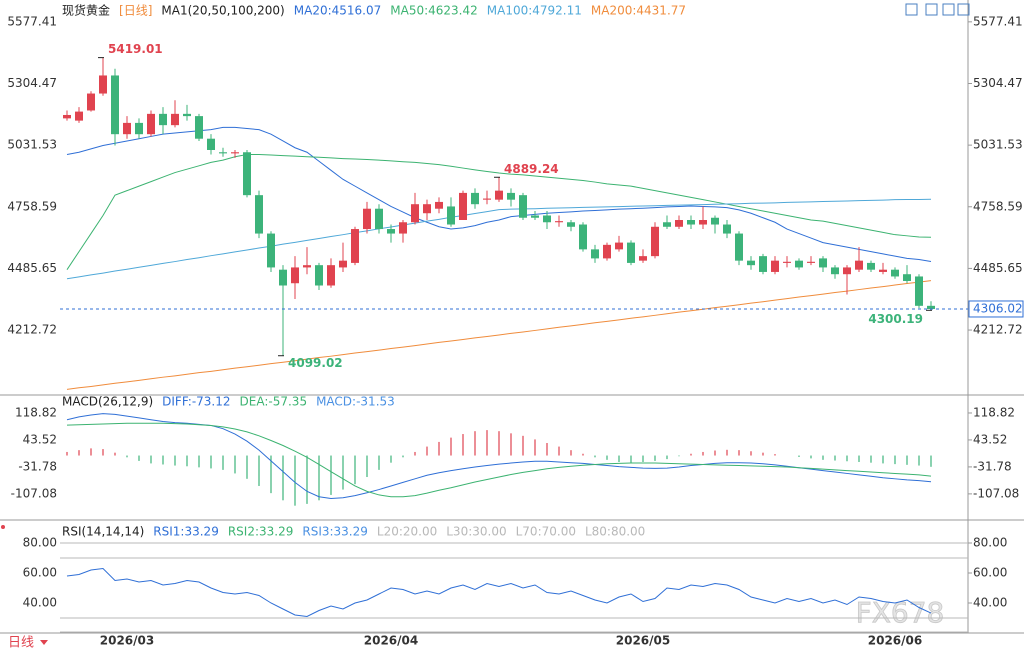 Image resolution: width=1024 pixels, height=651 pixels. Describe the element at coordinates (499, 592) in the screenshot. I see `rsi-line` at that location.